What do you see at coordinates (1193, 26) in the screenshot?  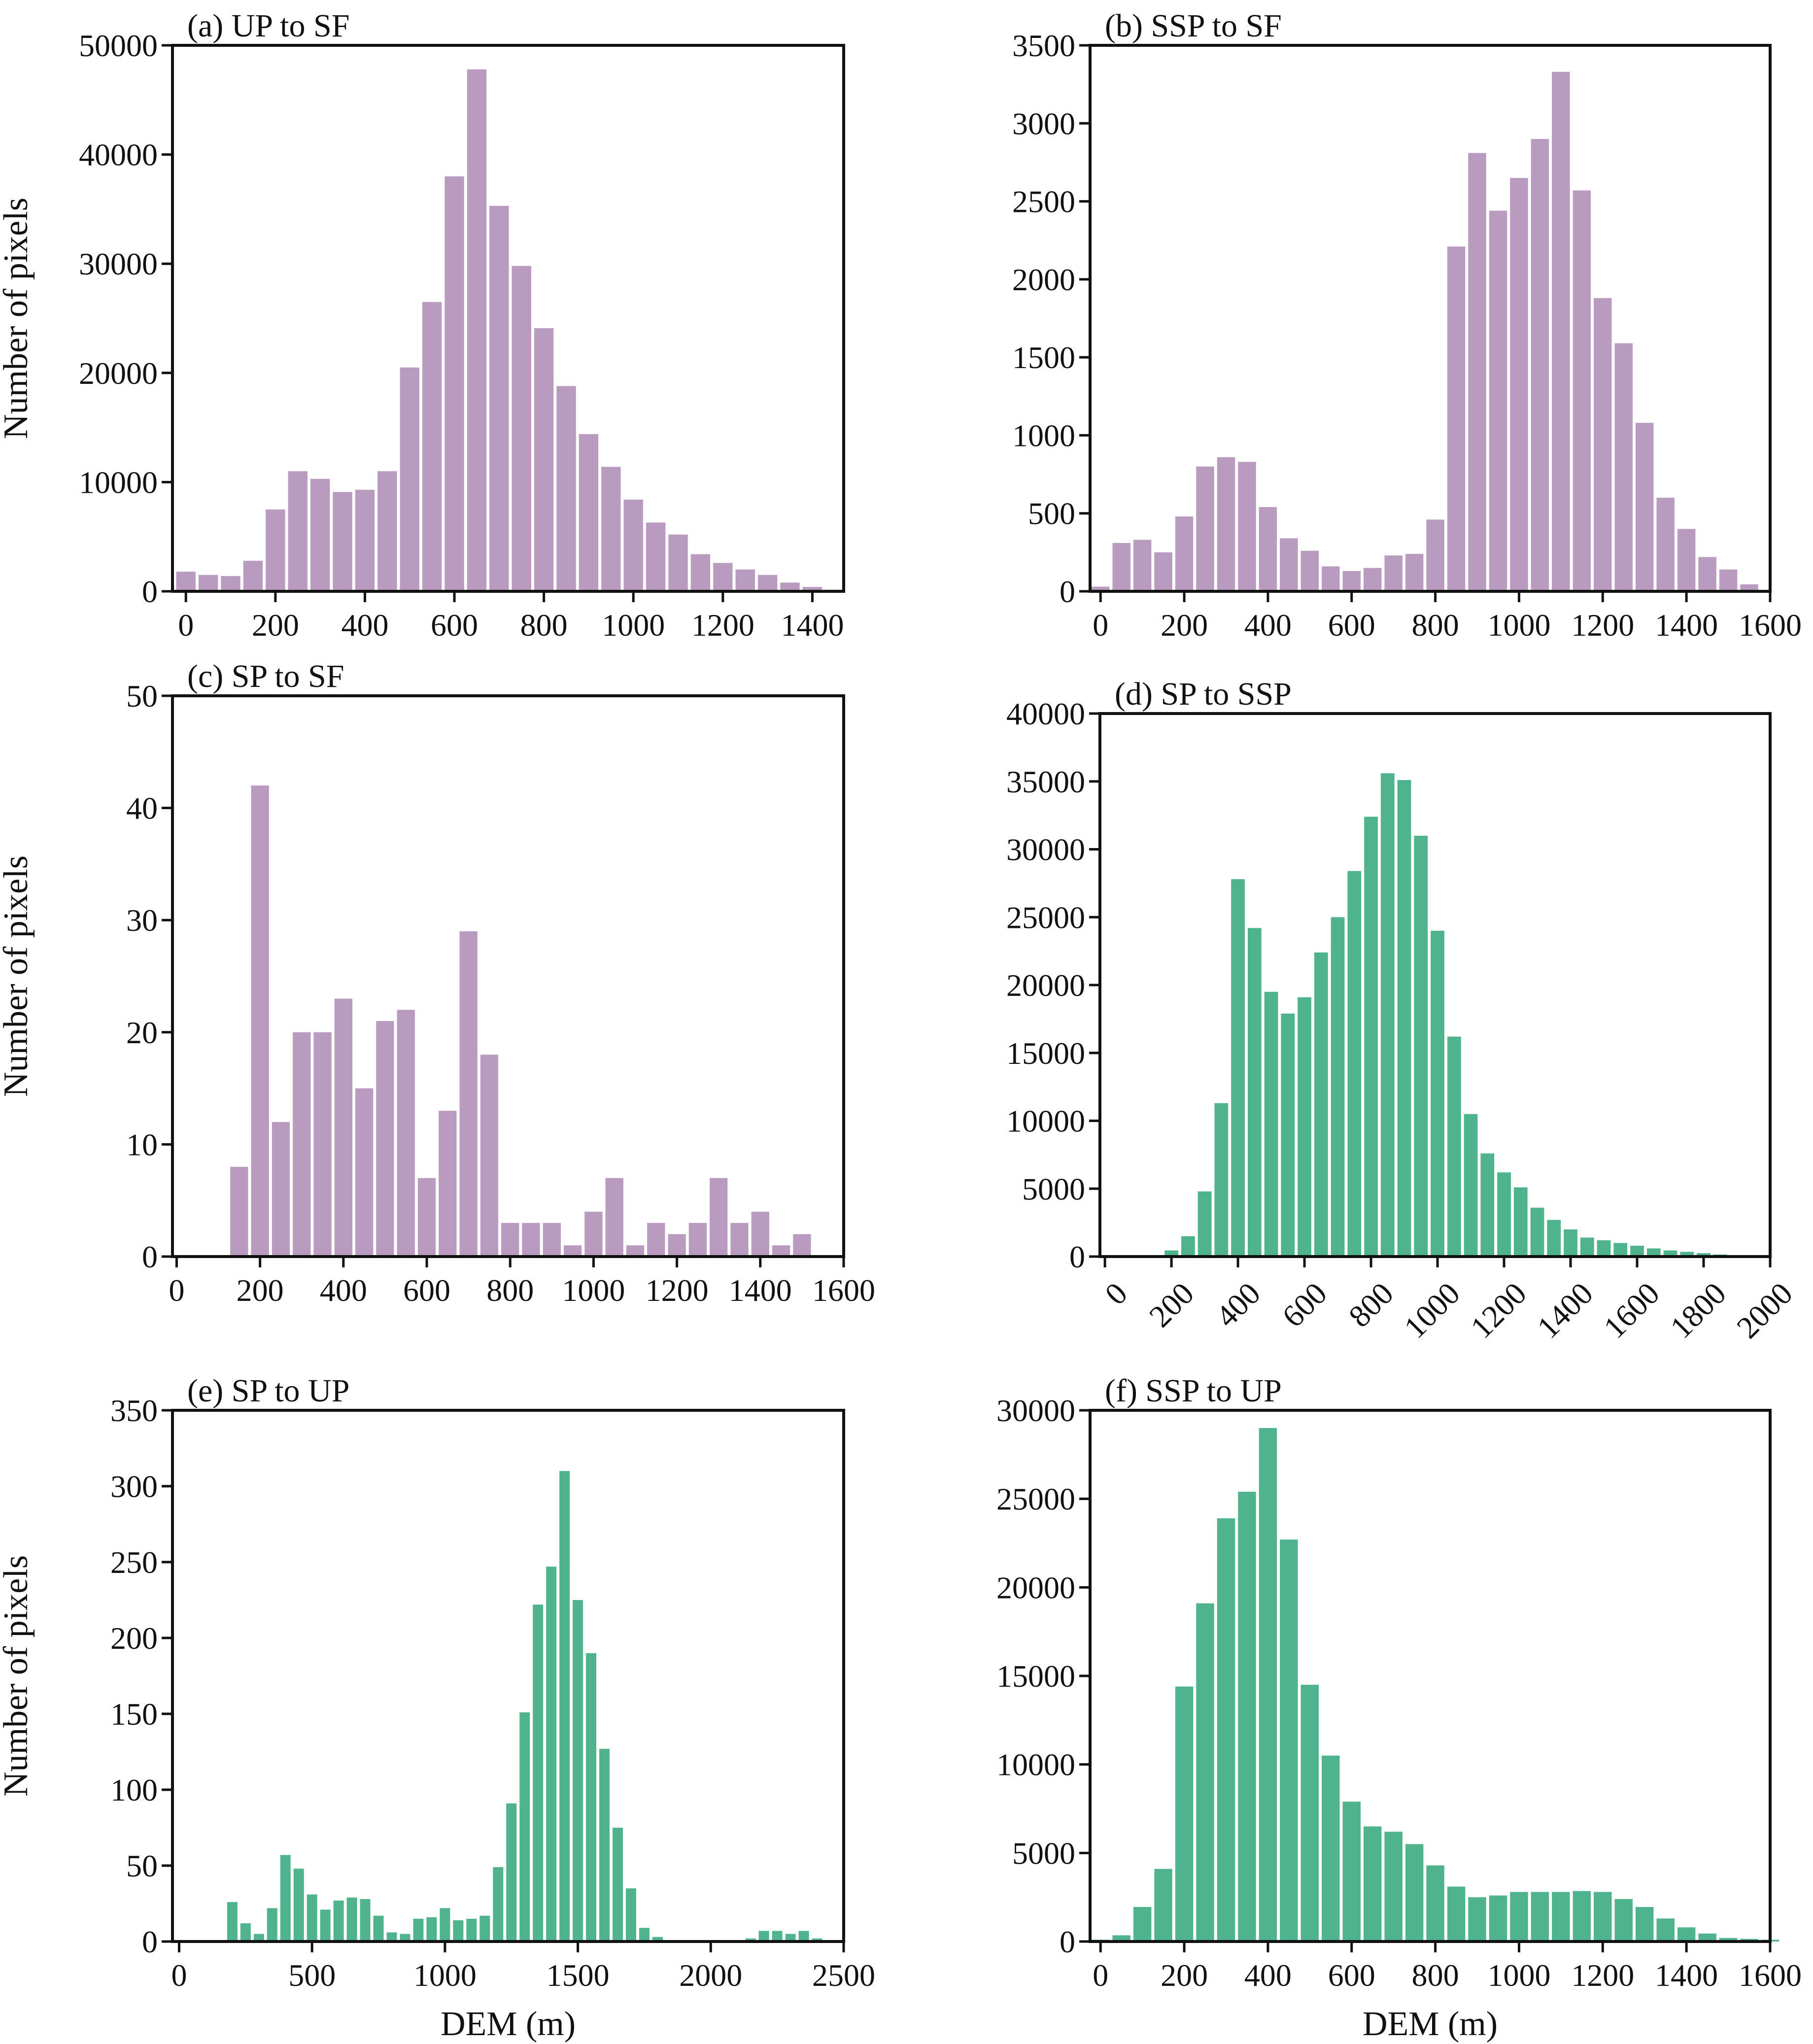 I see `panel-title: (b) SSP to SF` at bounding box center [1193, 26].